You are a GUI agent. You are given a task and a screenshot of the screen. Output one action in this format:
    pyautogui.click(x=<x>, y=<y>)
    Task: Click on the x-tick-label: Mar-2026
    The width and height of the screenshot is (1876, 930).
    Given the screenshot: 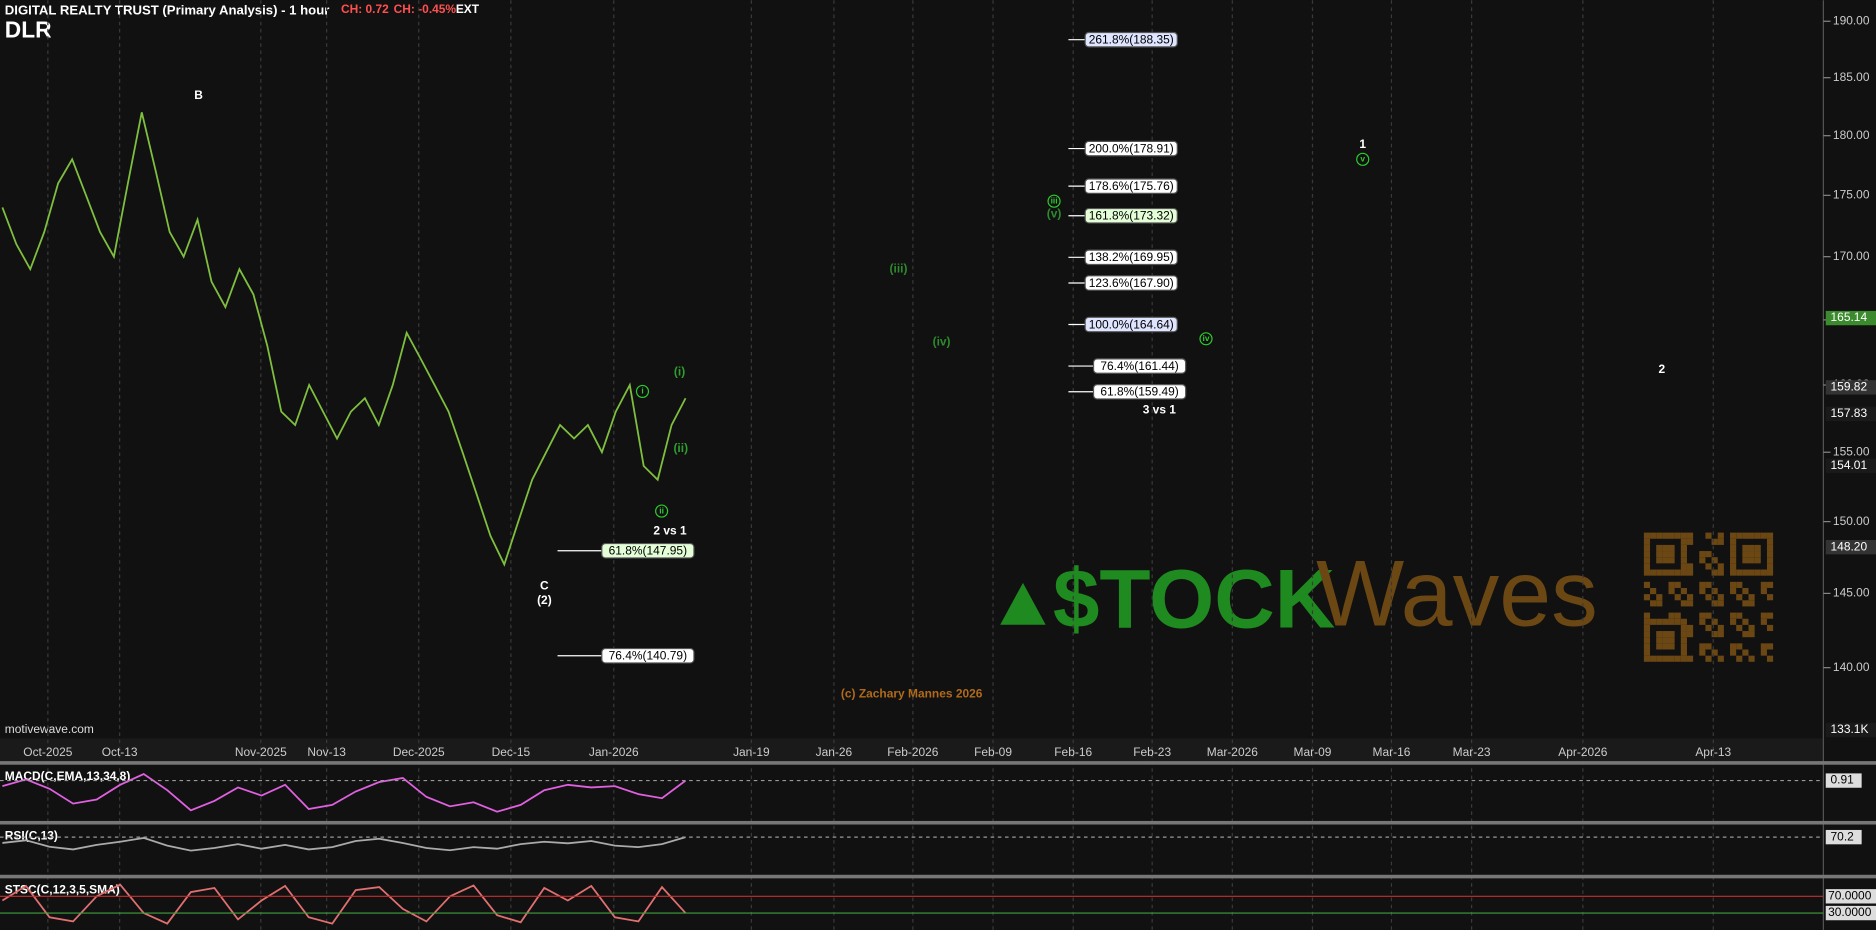 What is the action you would take?
    pyautogui.click(x=1233, y=752)
    